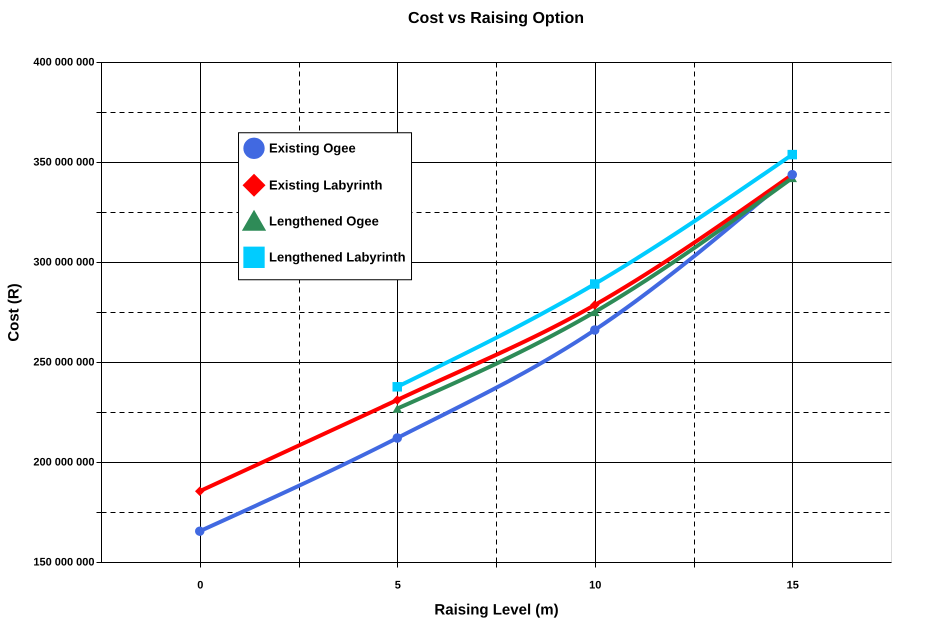 This screenshot has height=641, width=931. What do you see at coordinates (496, 18) in the screenshot?
I see `chart-title: Cost vs Raising Option` at bounding box center [496, 18].